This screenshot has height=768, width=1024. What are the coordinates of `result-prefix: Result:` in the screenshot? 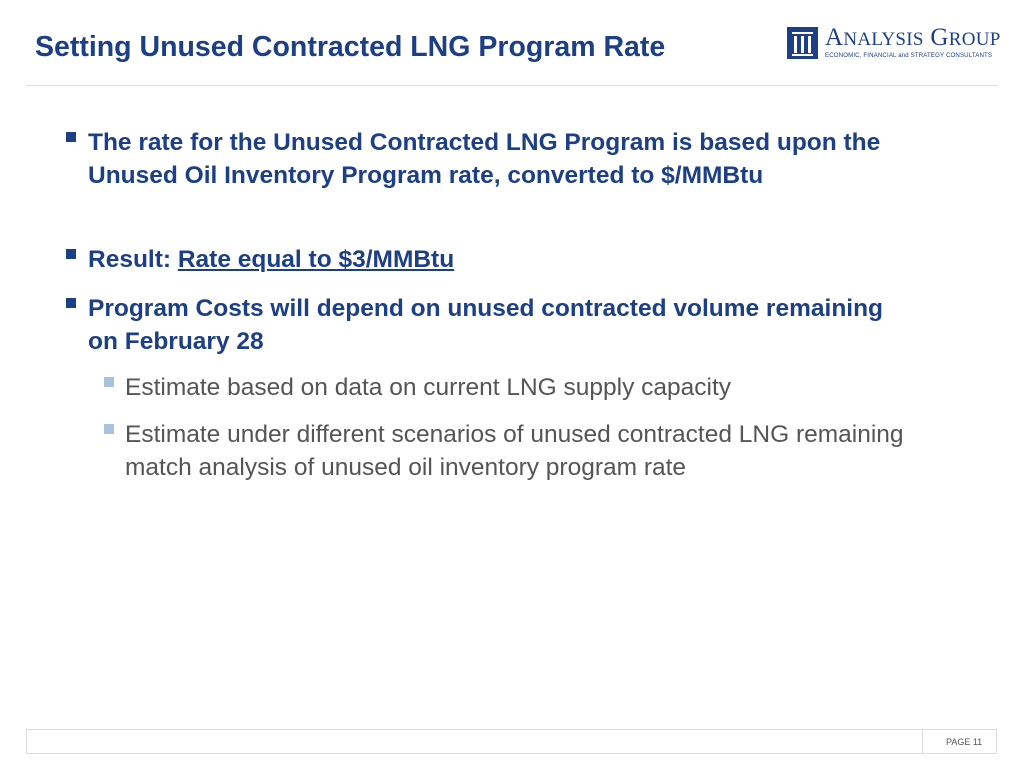 It's located at (133, 259).